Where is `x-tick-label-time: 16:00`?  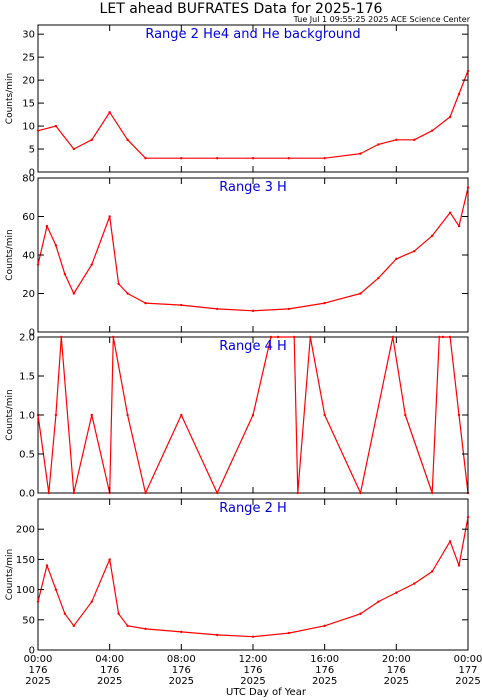 x-tick-label-time: 16:00 is located at coordinates (324, 659).